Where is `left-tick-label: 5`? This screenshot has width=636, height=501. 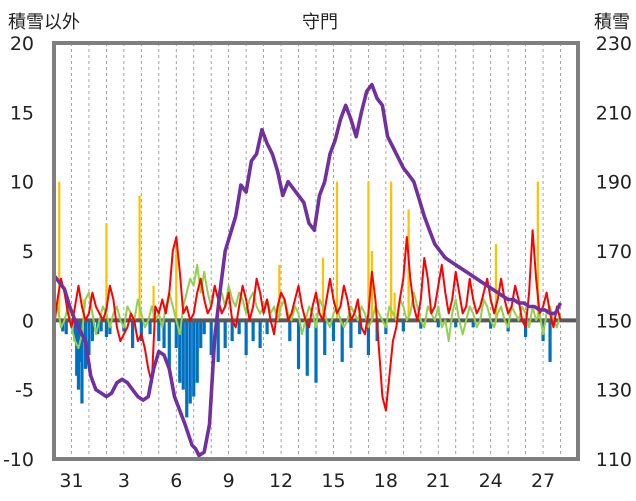
left-tick-label: 5 is located at coordinates (28, 252).